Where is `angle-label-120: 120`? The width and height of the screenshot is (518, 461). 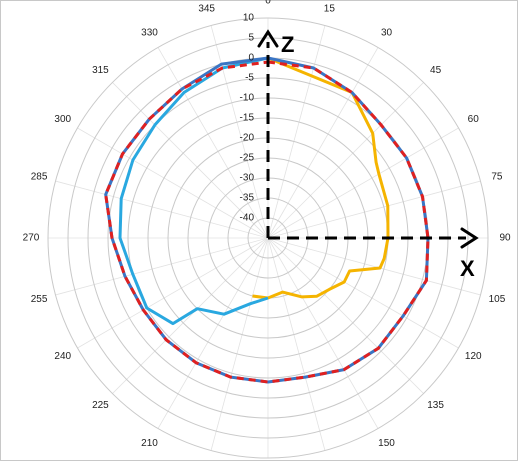
angle-label-120: 120 is located at coordinates (473, 356).